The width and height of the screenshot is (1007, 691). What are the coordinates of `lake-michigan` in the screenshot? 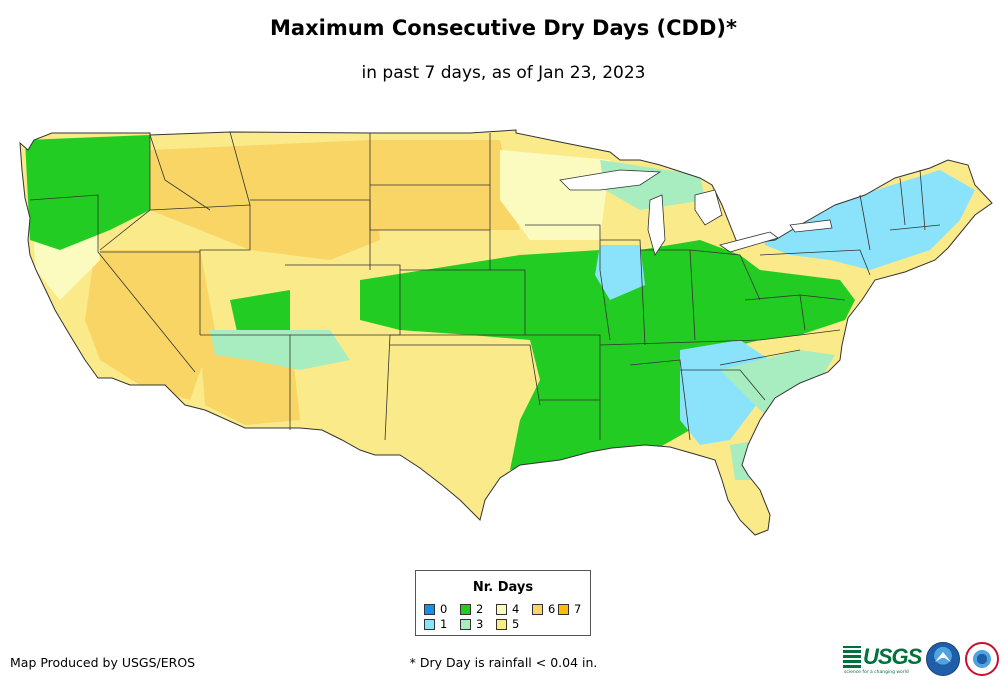 It's located at (656, 225).